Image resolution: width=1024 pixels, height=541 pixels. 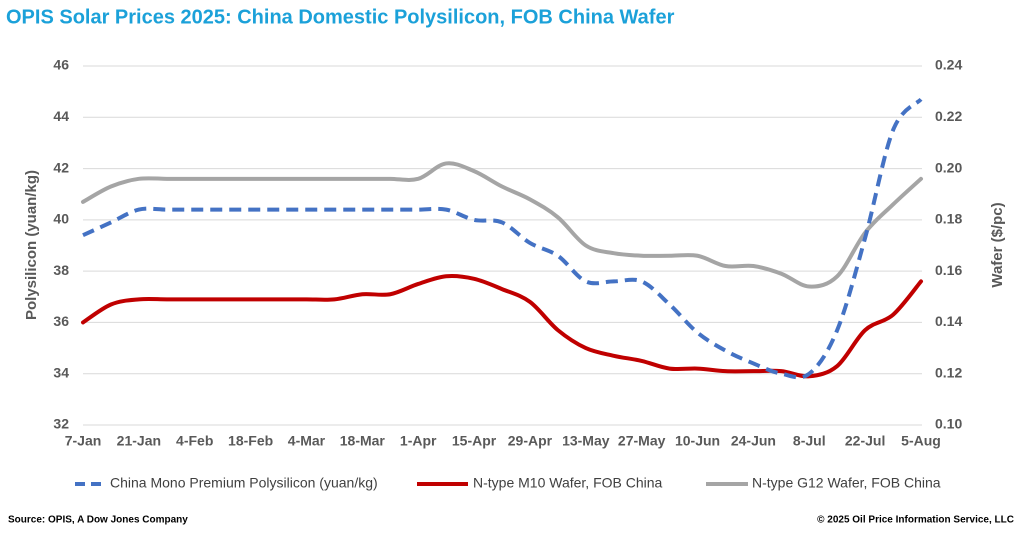 I want to click on y-tick-label: 32, so click(x=61, y=424).